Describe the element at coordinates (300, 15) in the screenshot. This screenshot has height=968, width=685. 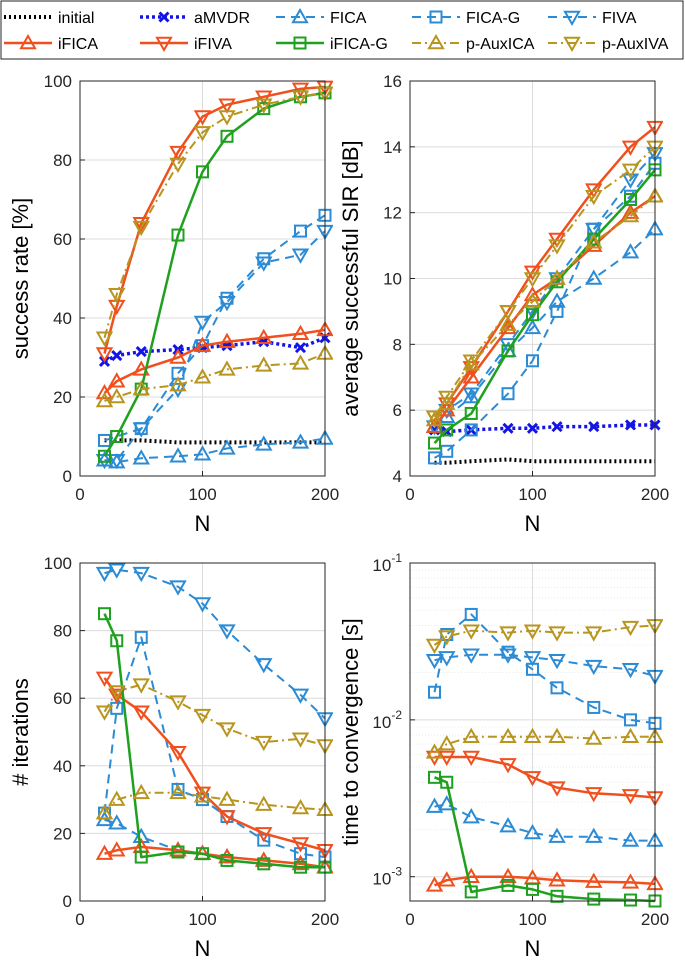
I see `legend-marker-tri-up-icon` at that location.